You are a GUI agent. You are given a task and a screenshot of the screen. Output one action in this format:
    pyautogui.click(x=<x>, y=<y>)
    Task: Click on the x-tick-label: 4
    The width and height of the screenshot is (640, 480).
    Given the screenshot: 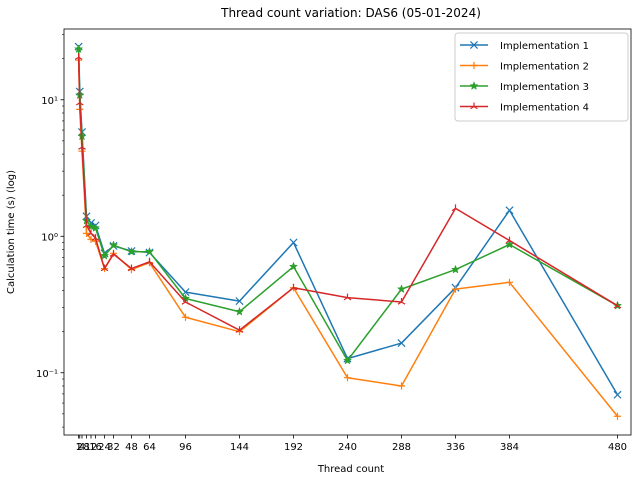 What is the action you would take?
    pyautogui.click(x=82, y=447)
    